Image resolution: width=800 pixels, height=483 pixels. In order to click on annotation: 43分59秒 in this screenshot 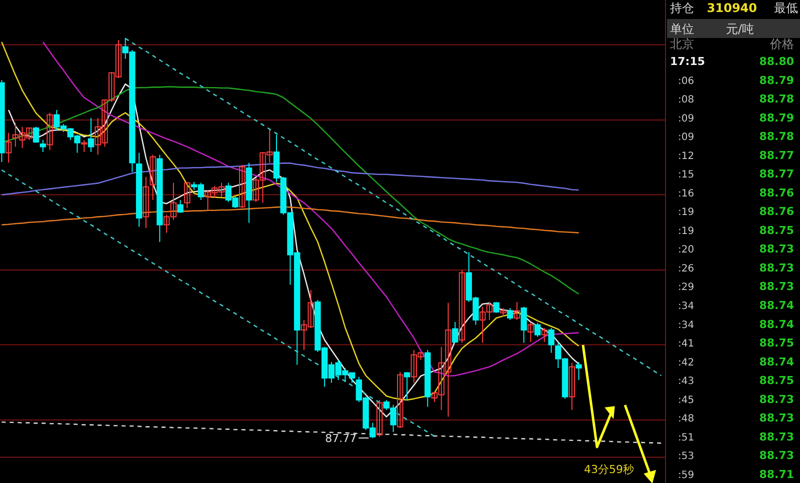, I will do `click(609, 469)`.